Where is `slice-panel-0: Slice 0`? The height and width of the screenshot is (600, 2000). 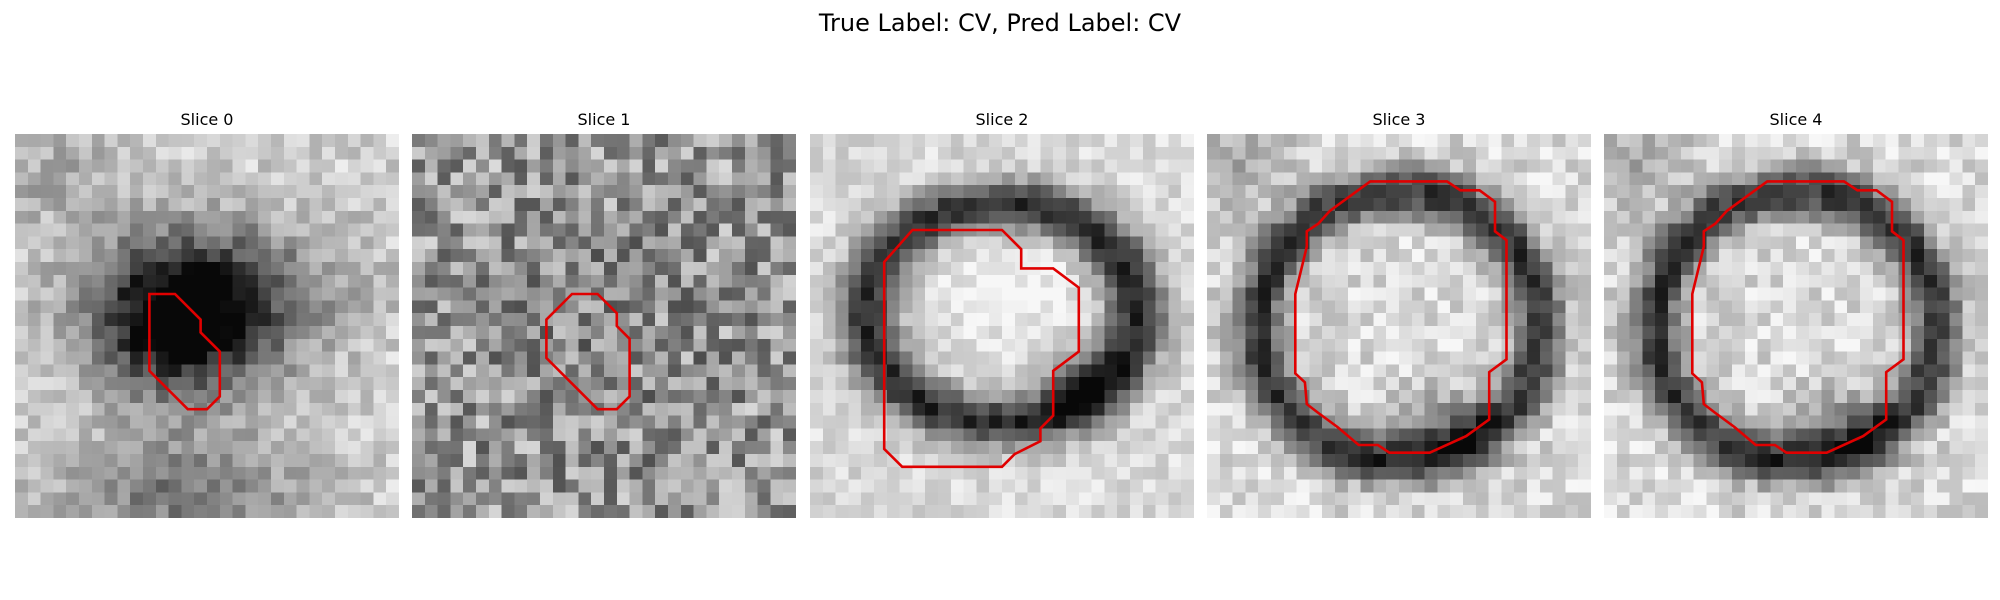
slice-panel-0: Slice 0 is located at coordinates (207, 314).